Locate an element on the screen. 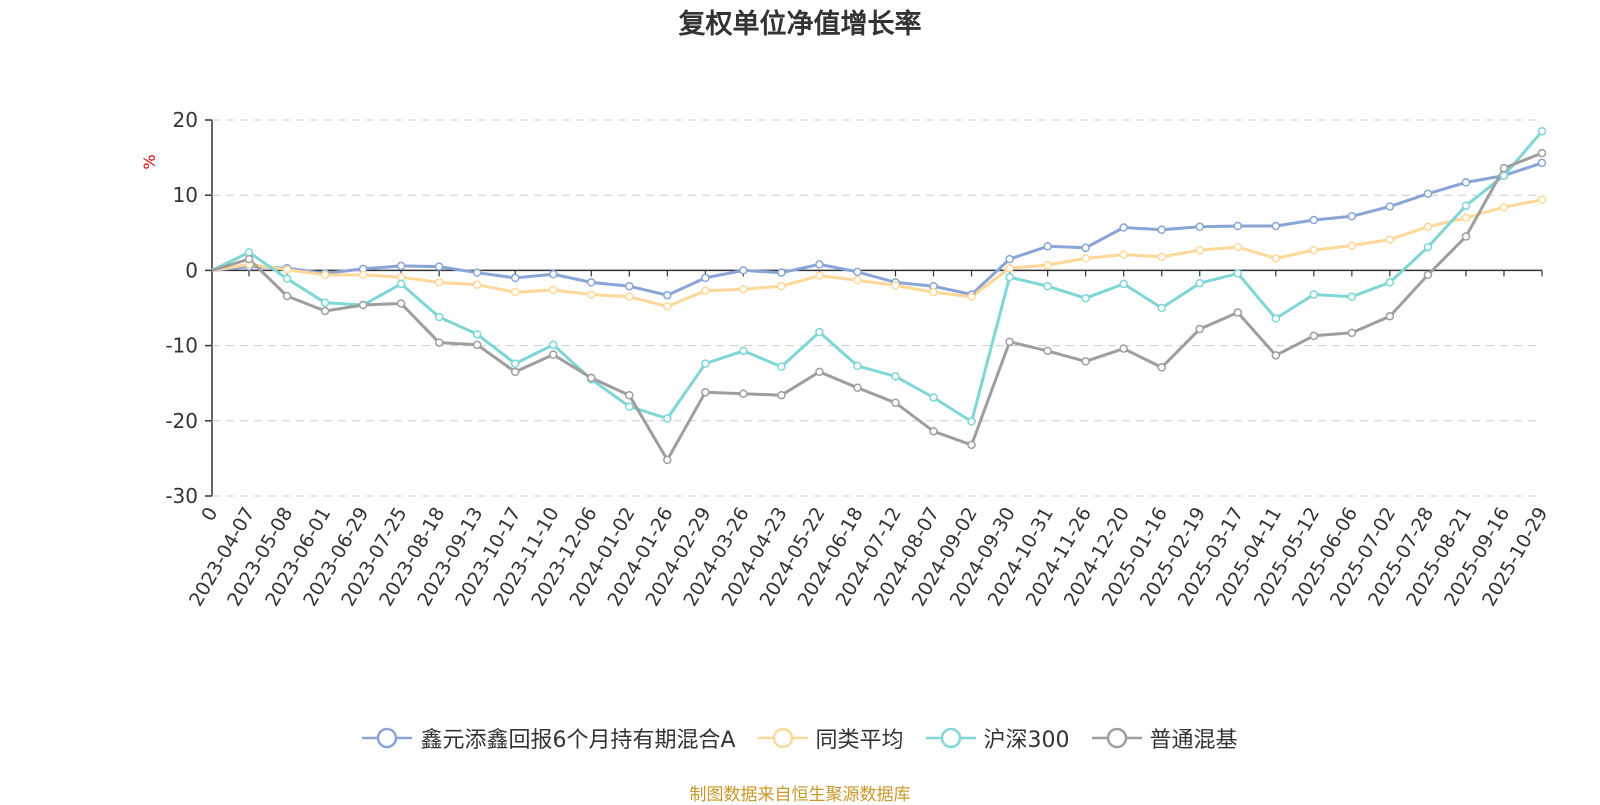 The image size is (1600, 805). legend-label: 普通混基 is located at coordinates (1193, 740).